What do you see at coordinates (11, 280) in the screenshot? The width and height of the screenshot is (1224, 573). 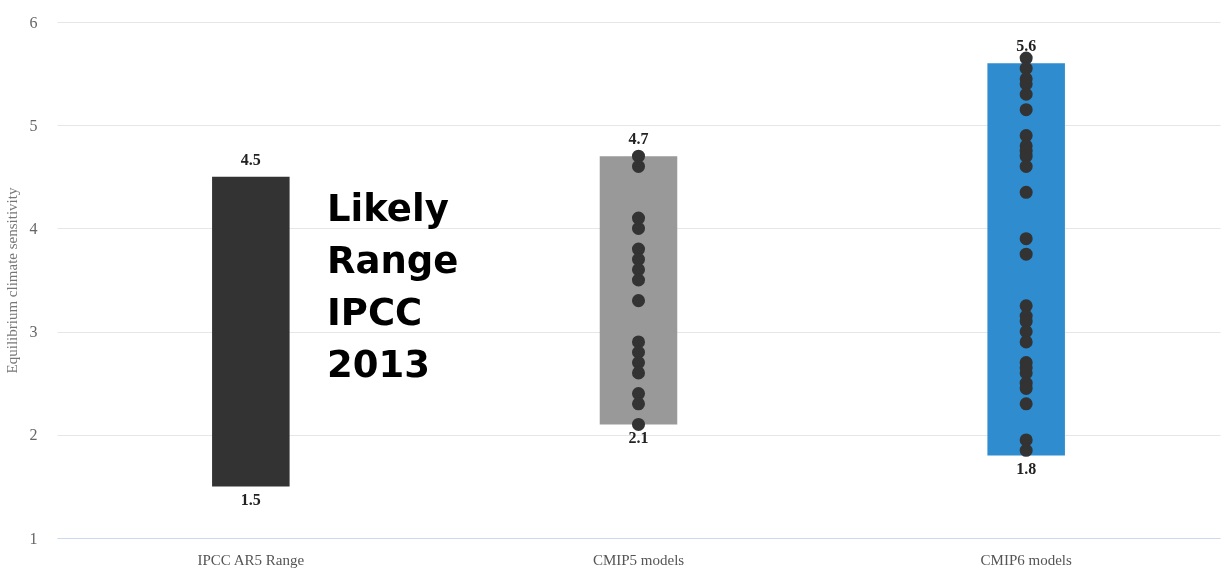 I see `y-axis-title: Equilibrium climate sensitivity` at bounding box center [11, 280].